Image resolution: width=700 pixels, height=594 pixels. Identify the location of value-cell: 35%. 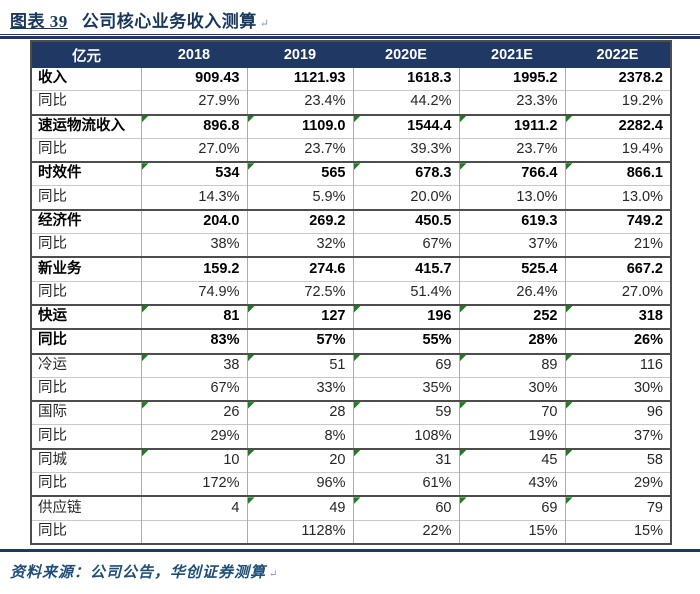
(405, 389).